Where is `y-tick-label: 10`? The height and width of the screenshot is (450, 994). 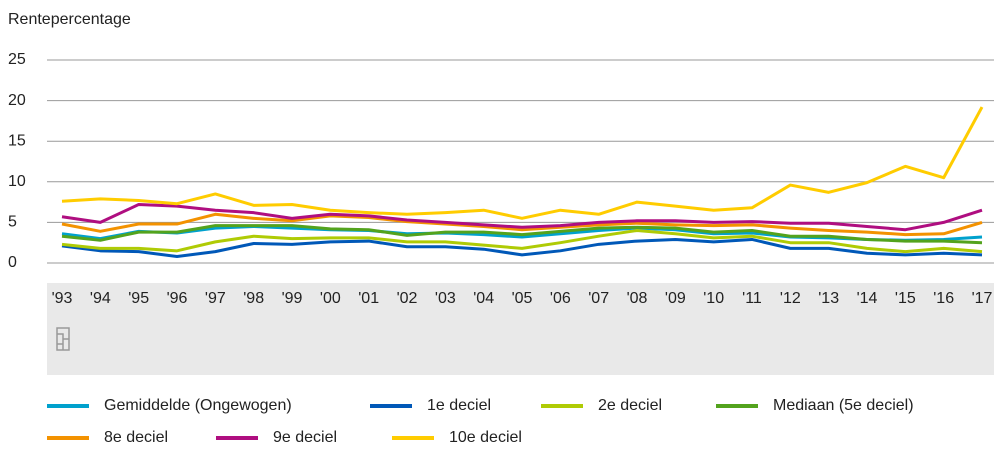 y-tick-label: 10 is located at coordinates (17, 181).